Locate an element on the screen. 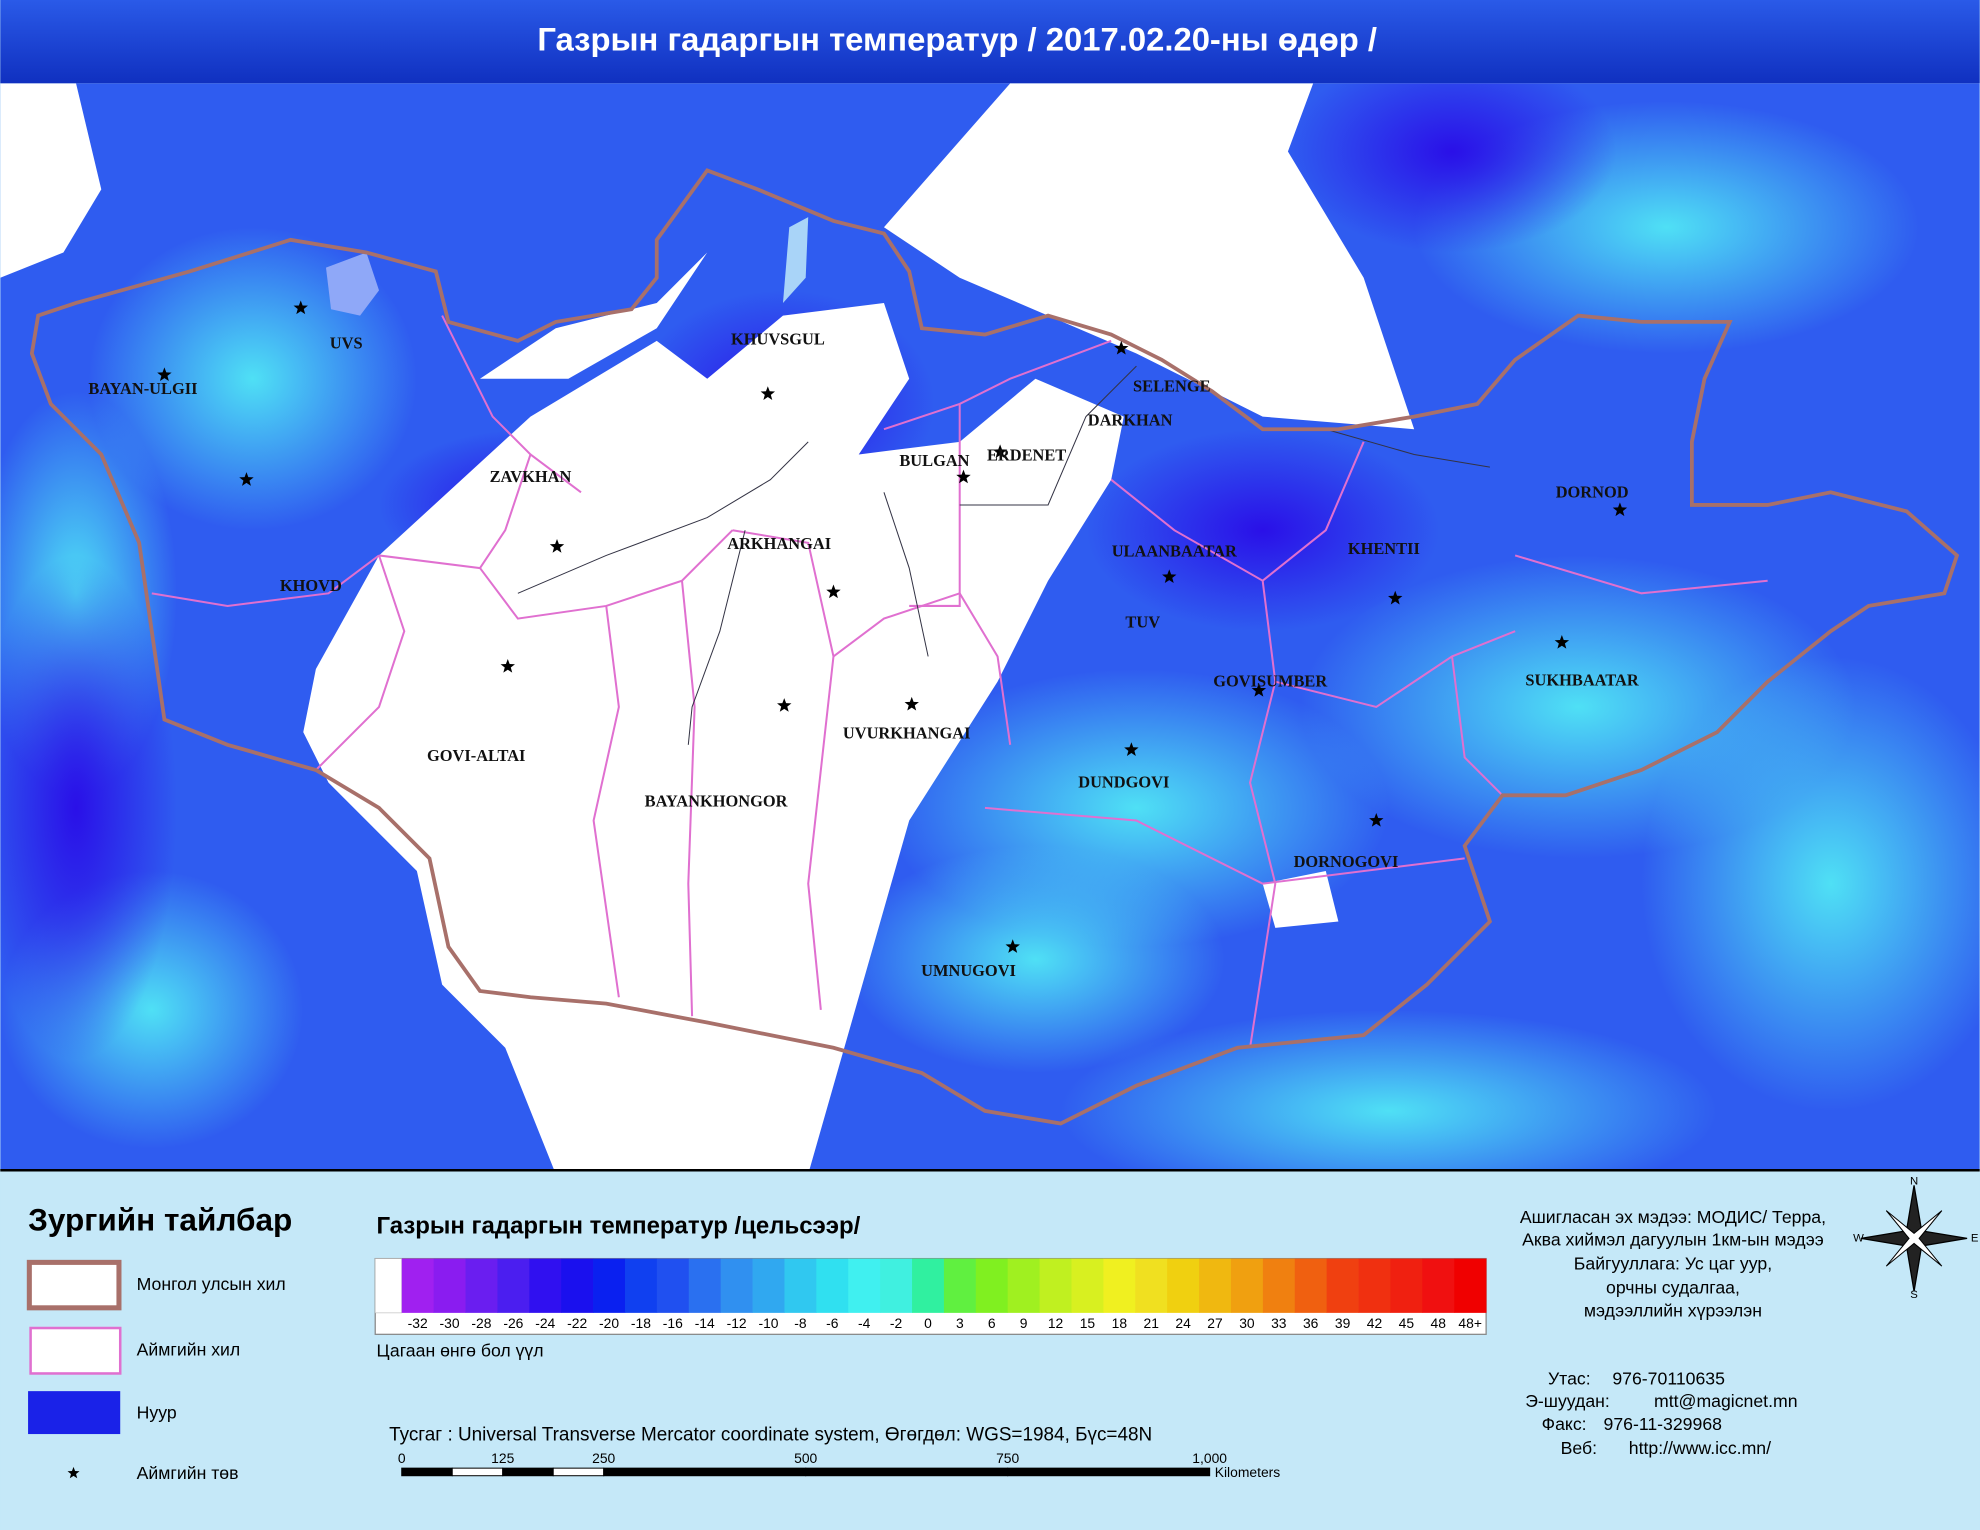 This screenshot has height=1530, width=1980. compass-n: N is located at coordinates (1914, 1182).